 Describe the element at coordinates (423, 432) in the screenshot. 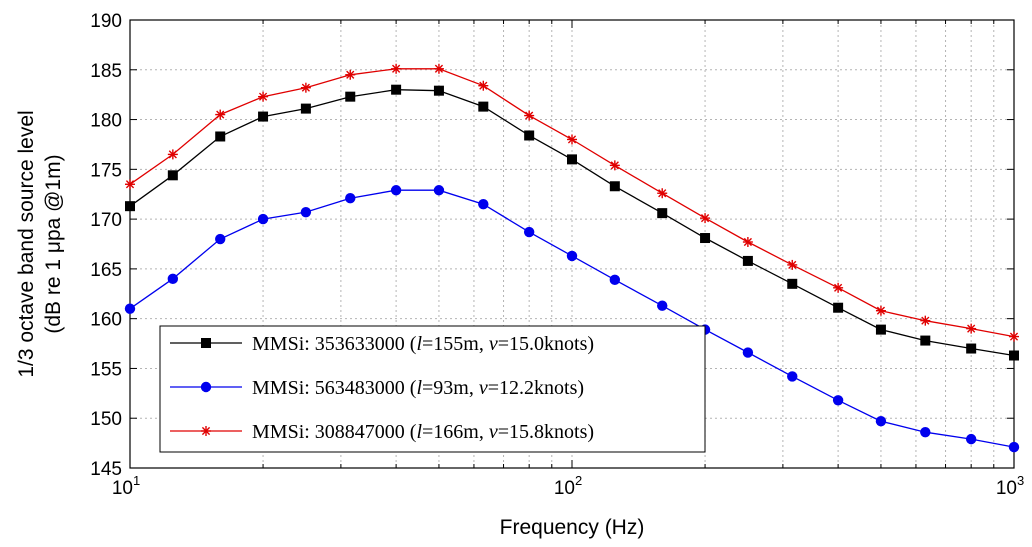

I see `legend-label: MMSi: 308847000 (l=166m, v=15.8knots)` at that location.